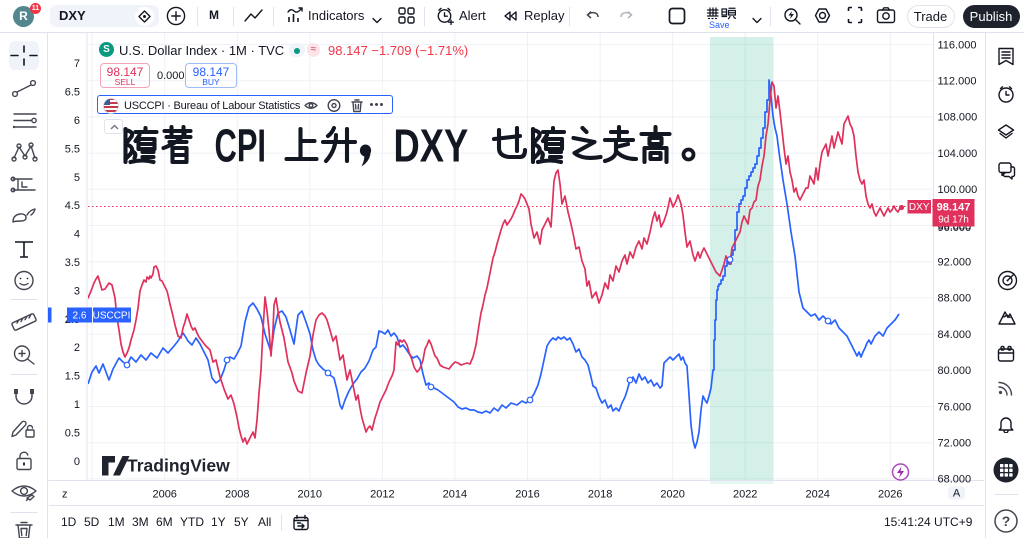  What do you see at coordinates (112, 316) in the screenshot?
I see `svg-text: USCCPI` at bounding box center [112, 316].